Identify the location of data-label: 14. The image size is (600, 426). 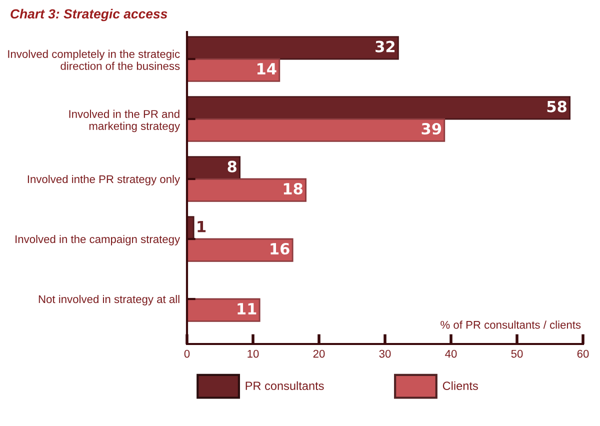
(266, 68).